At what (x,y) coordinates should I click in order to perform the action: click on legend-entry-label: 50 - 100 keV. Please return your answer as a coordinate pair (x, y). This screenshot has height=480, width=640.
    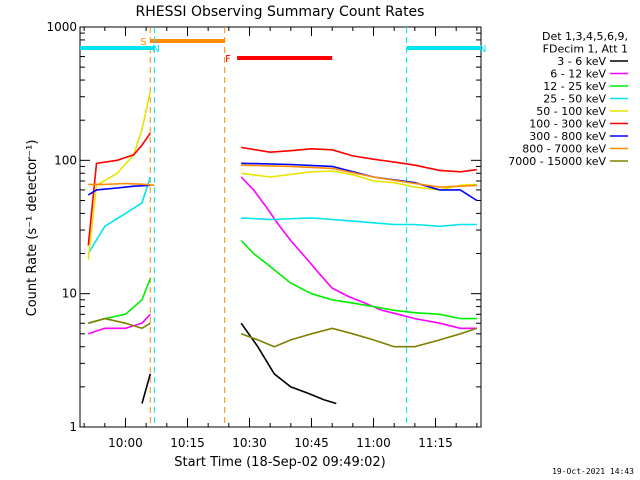
    Looking at the image, I should click on (571, 111).